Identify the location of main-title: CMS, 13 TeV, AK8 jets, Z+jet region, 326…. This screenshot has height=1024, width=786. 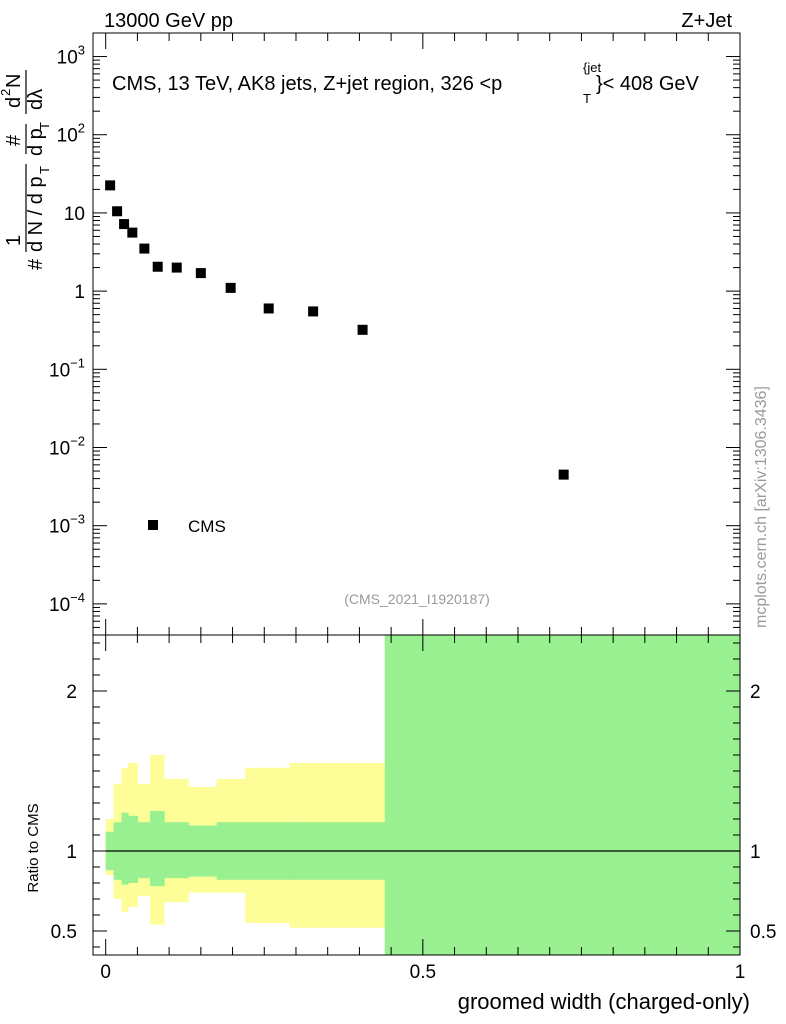
(406, 83).